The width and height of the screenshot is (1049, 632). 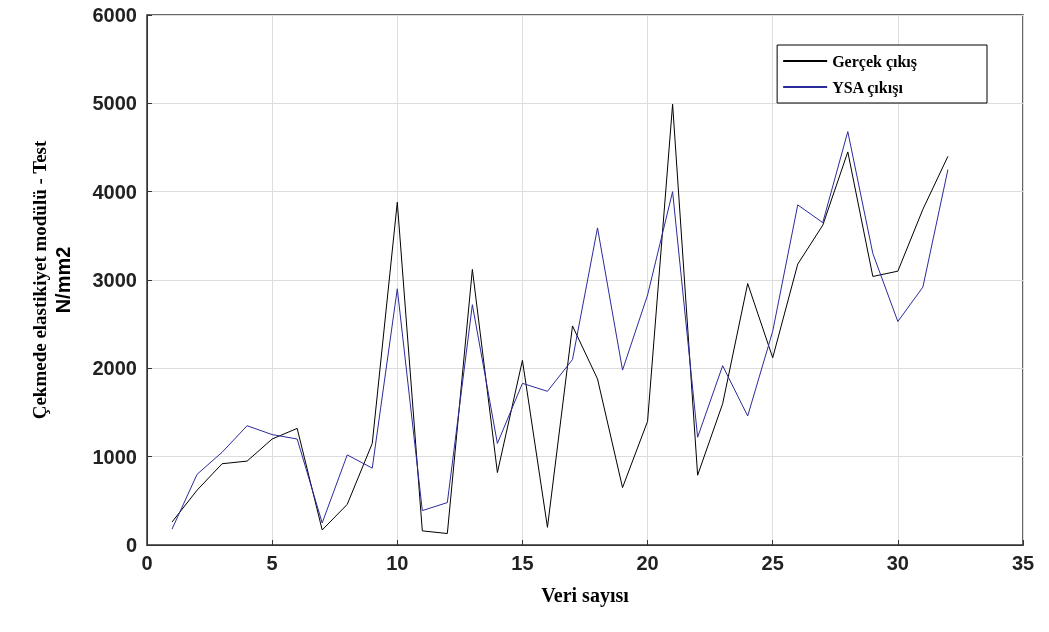 What do you see at coordinates (397, 563) in the screenshot?
I see `x-tick-label: 10` at bounding box center [397, 563].